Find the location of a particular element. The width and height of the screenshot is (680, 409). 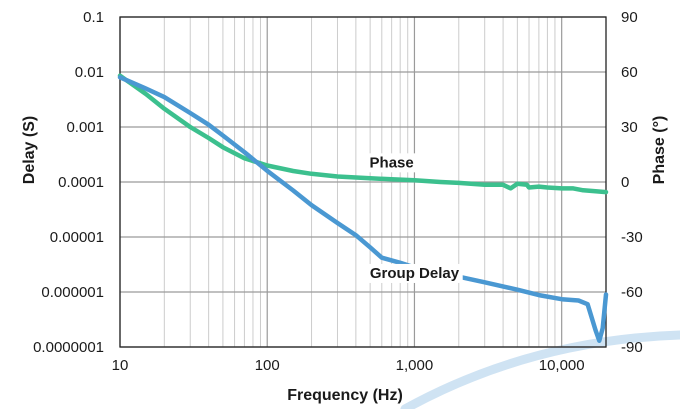

y-right-tick-label: -30 is located at coordinates (632, 237).